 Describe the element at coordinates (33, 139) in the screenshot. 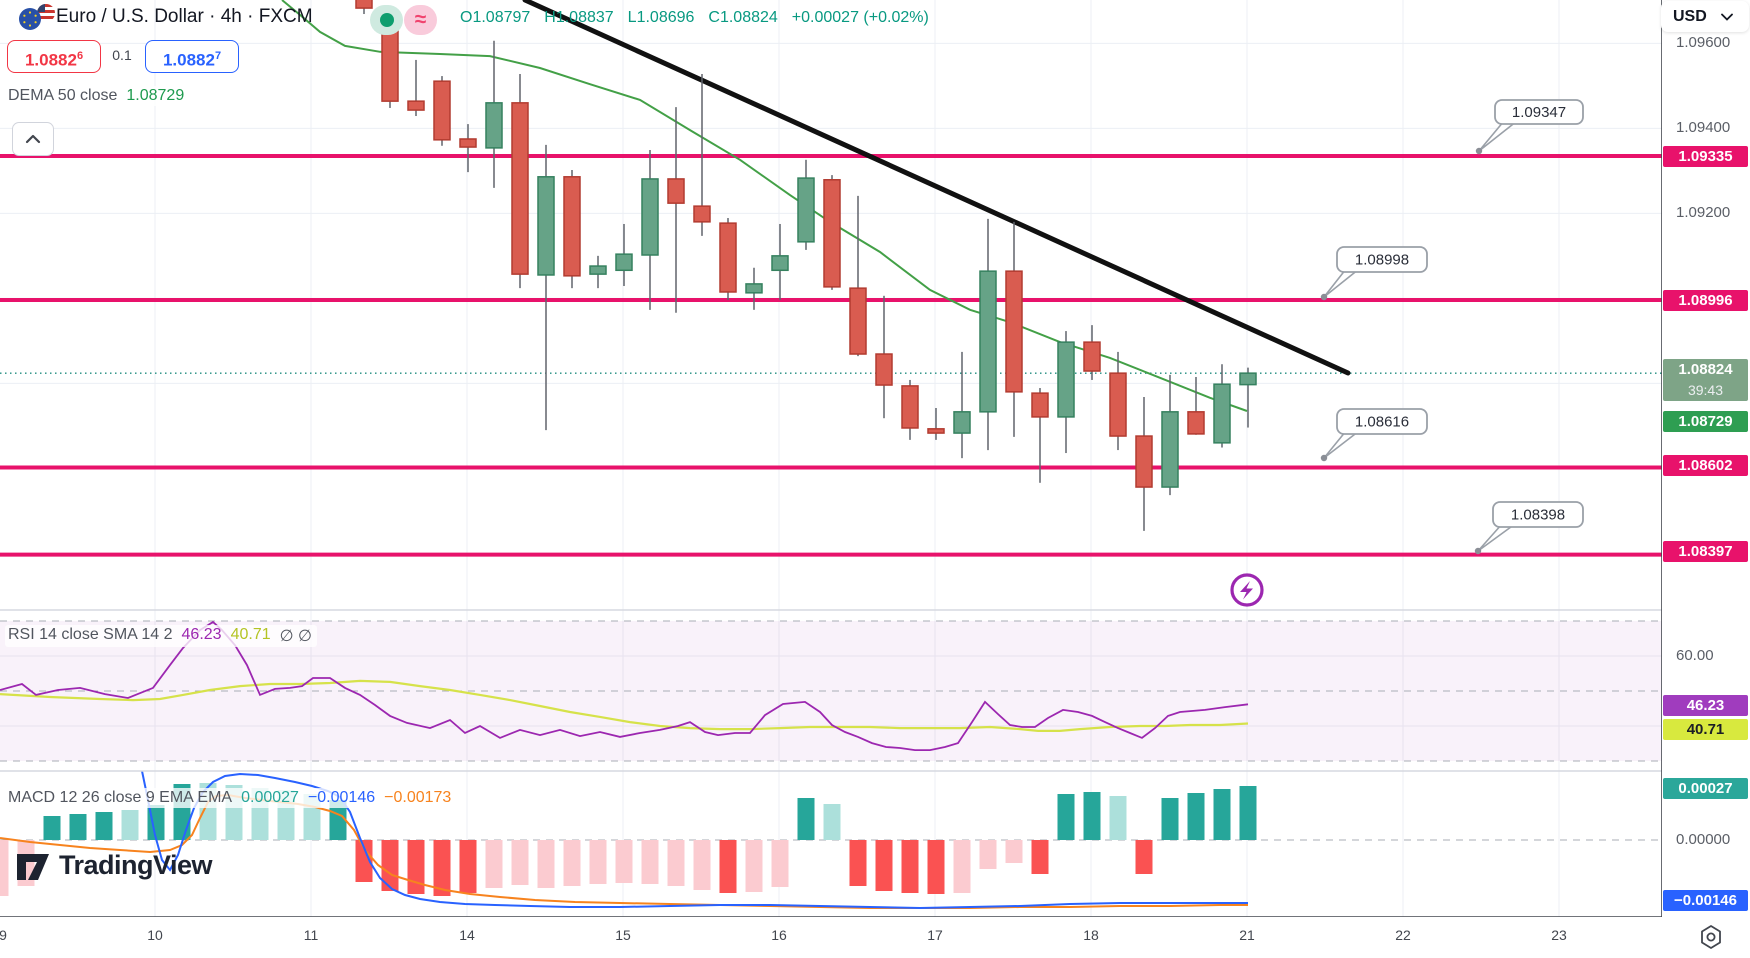

I see `collapse-pane-button` at that location.